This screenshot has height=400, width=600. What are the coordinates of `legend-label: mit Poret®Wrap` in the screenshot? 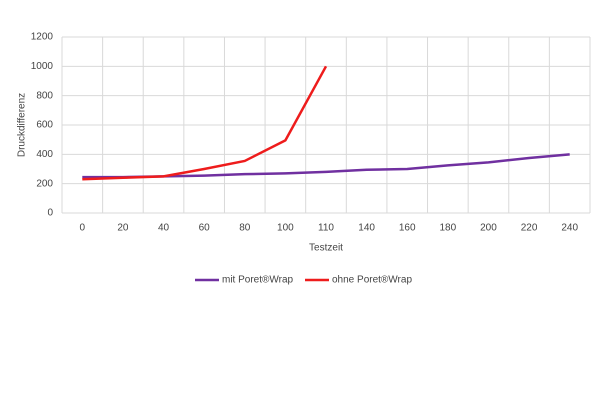 It's located at (258, 280).